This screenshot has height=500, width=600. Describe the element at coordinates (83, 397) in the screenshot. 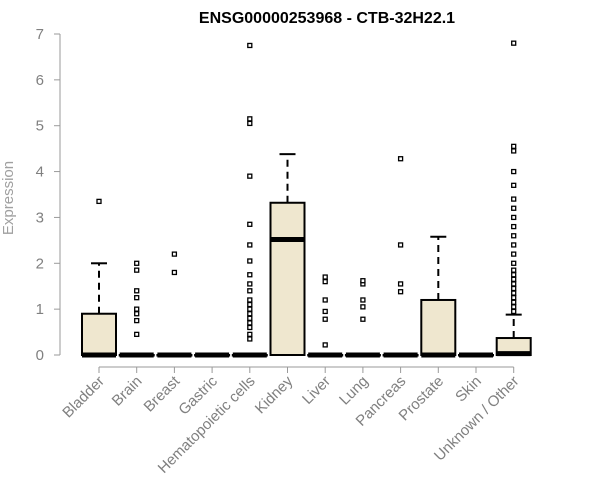

I see `x-tick-label: Bladder` at that location.